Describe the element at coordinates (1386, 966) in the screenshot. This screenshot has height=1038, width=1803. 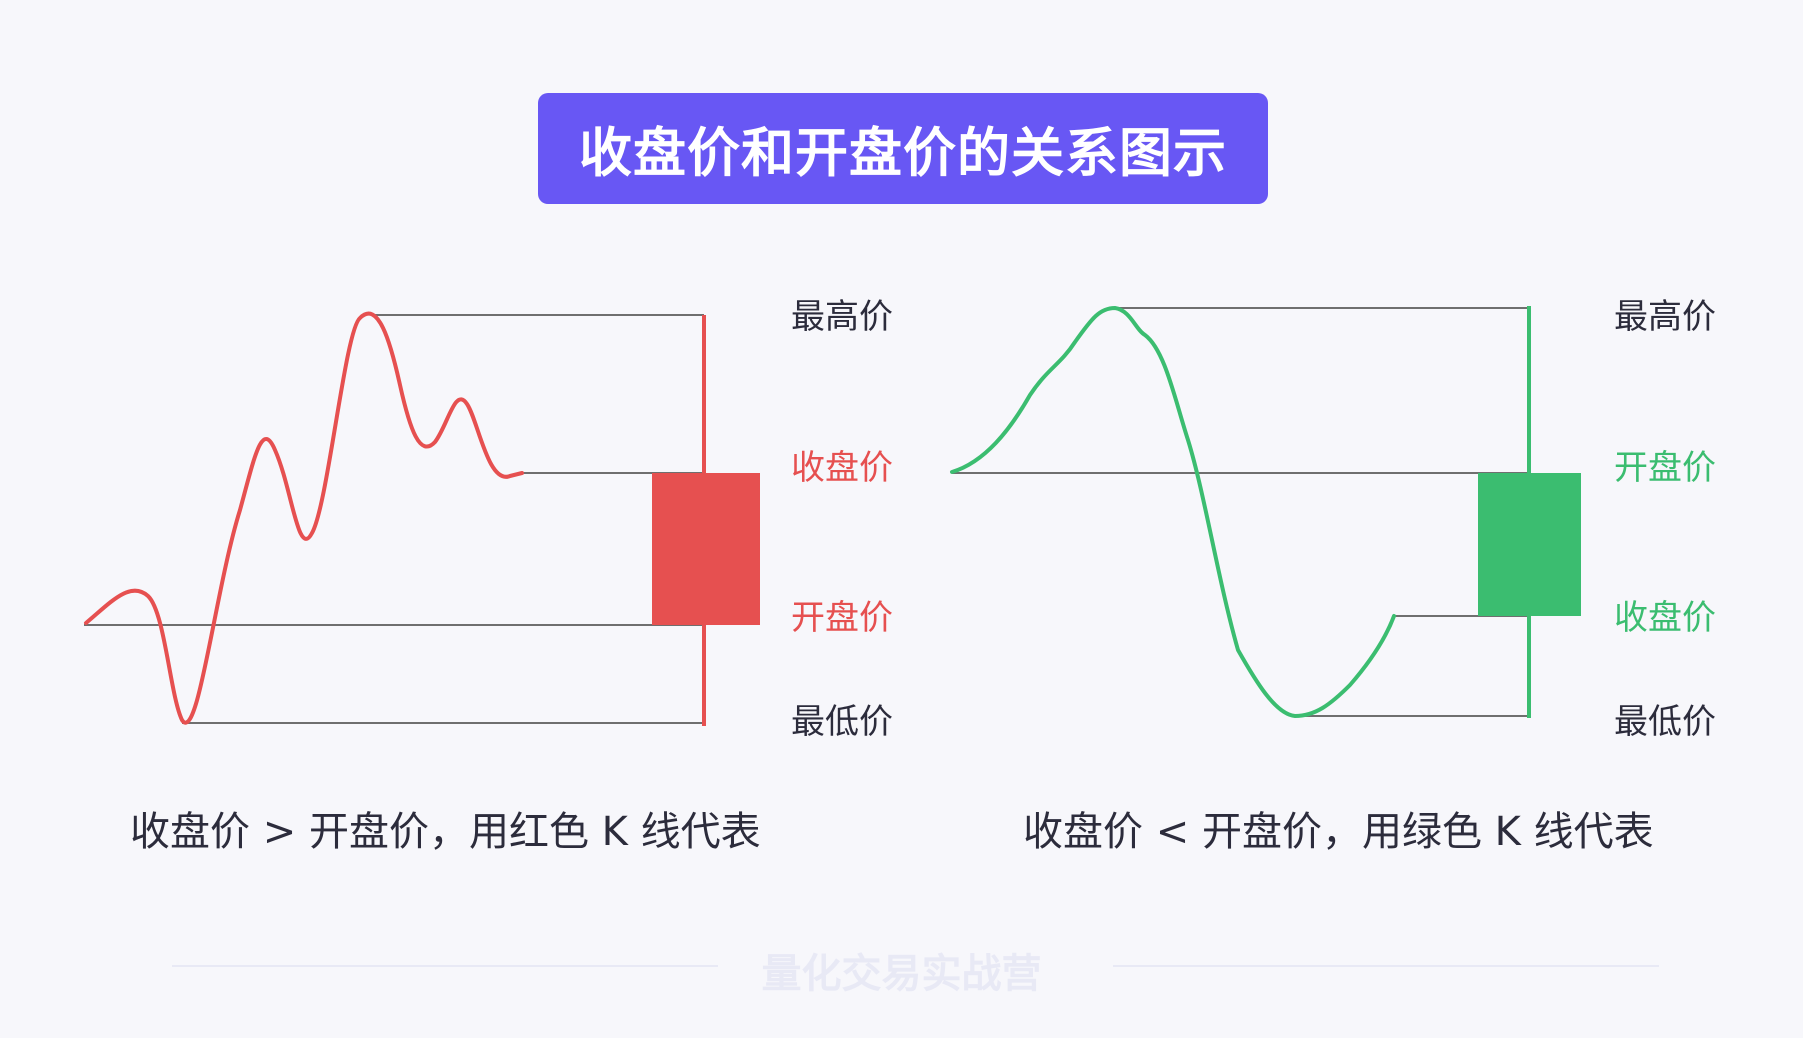
I see `watermark-line-right` at that location.